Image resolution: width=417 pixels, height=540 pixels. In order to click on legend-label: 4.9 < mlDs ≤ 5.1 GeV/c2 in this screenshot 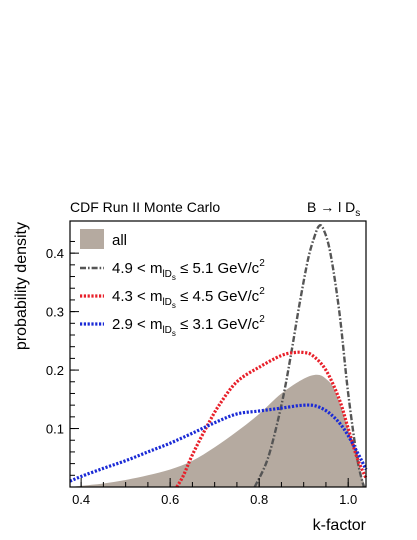, I will do `click(188, 270)`.